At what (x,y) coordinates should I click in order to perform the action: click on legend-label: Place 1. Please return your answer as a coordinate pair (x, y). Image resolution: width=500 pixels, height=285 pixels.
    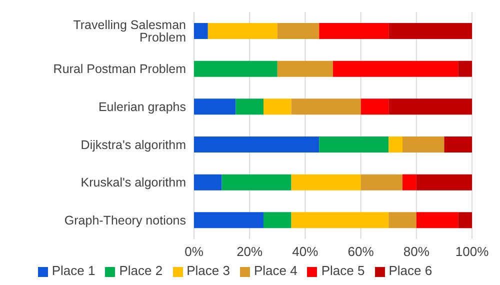
    Looking at the image, I should click on (74, 270).